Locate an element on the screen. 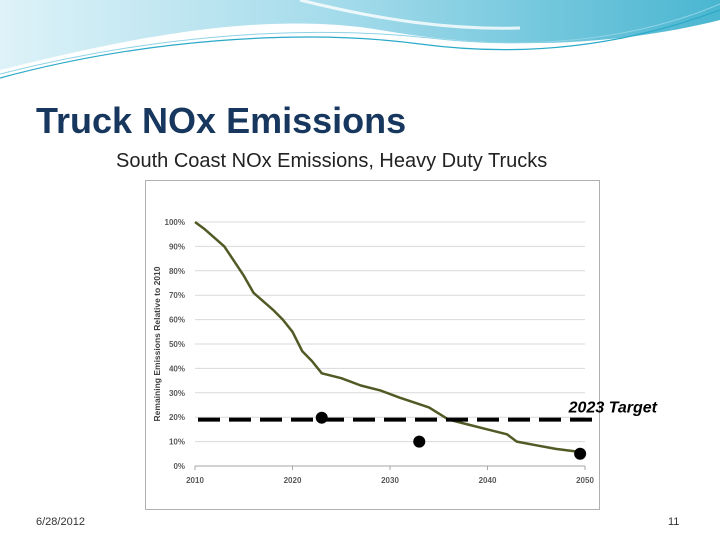 The height and width of the screenshot is (540, 720). slide-number: 11 is located at coordinates (674, 522).